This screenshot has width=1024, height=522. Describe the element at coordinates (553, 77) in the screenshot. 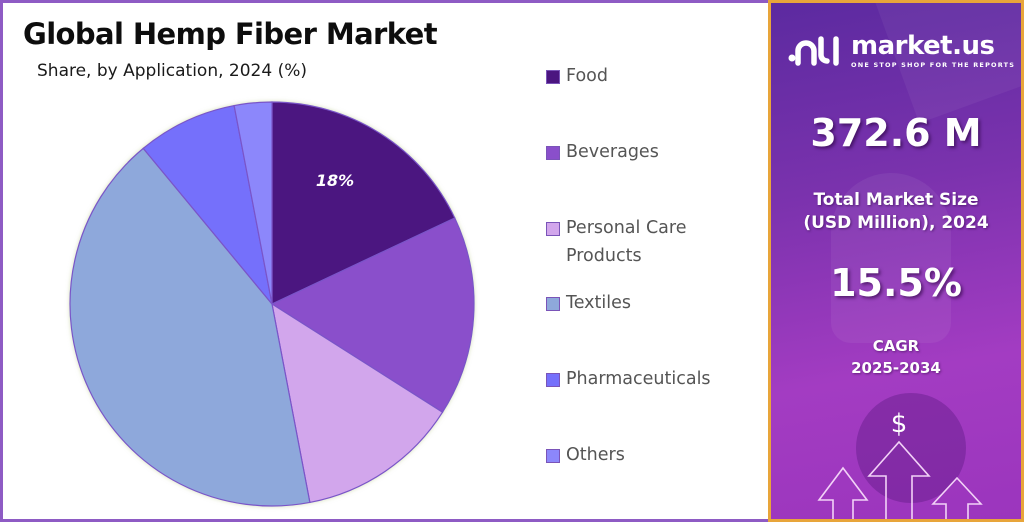

I see `legend-swatch-food` at that location.